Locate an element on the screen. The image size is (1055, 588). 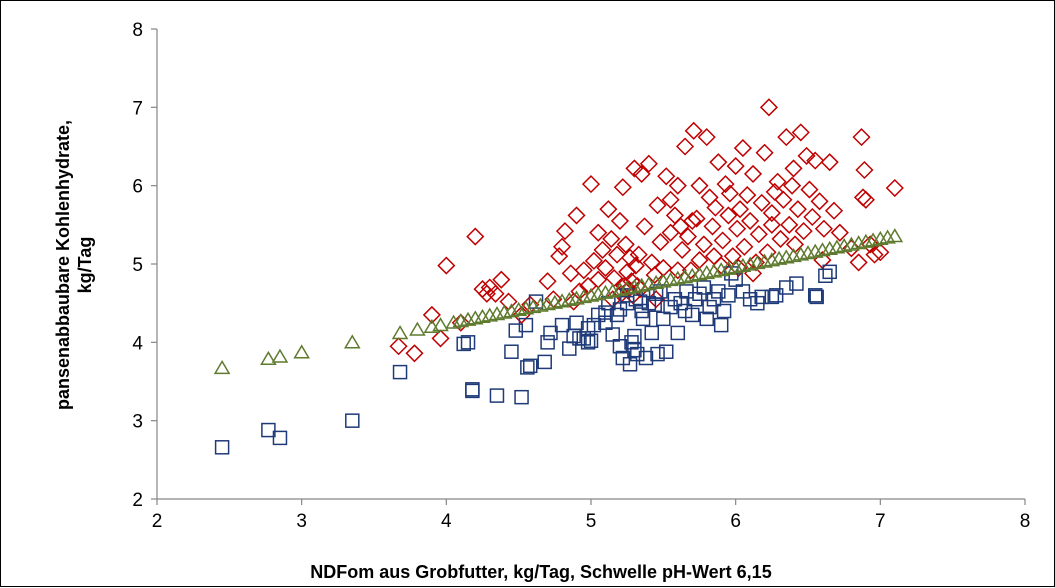
y-tick-label: 8 is located at coordinates (137, 30).